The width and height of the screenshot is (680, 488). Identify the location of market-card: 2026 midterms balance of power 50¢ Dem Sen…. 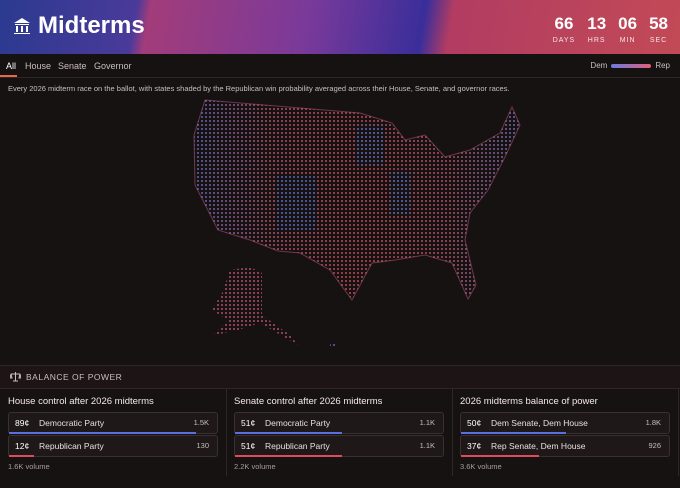
(565, 432).